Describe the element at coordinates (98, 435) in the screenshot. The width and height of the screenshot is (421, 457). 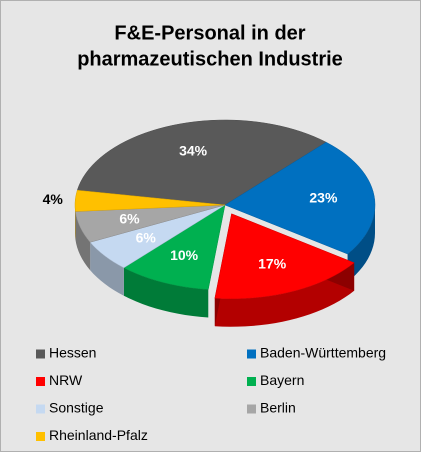
I see `legend-label: Rheinland-Pfalz` at that location.